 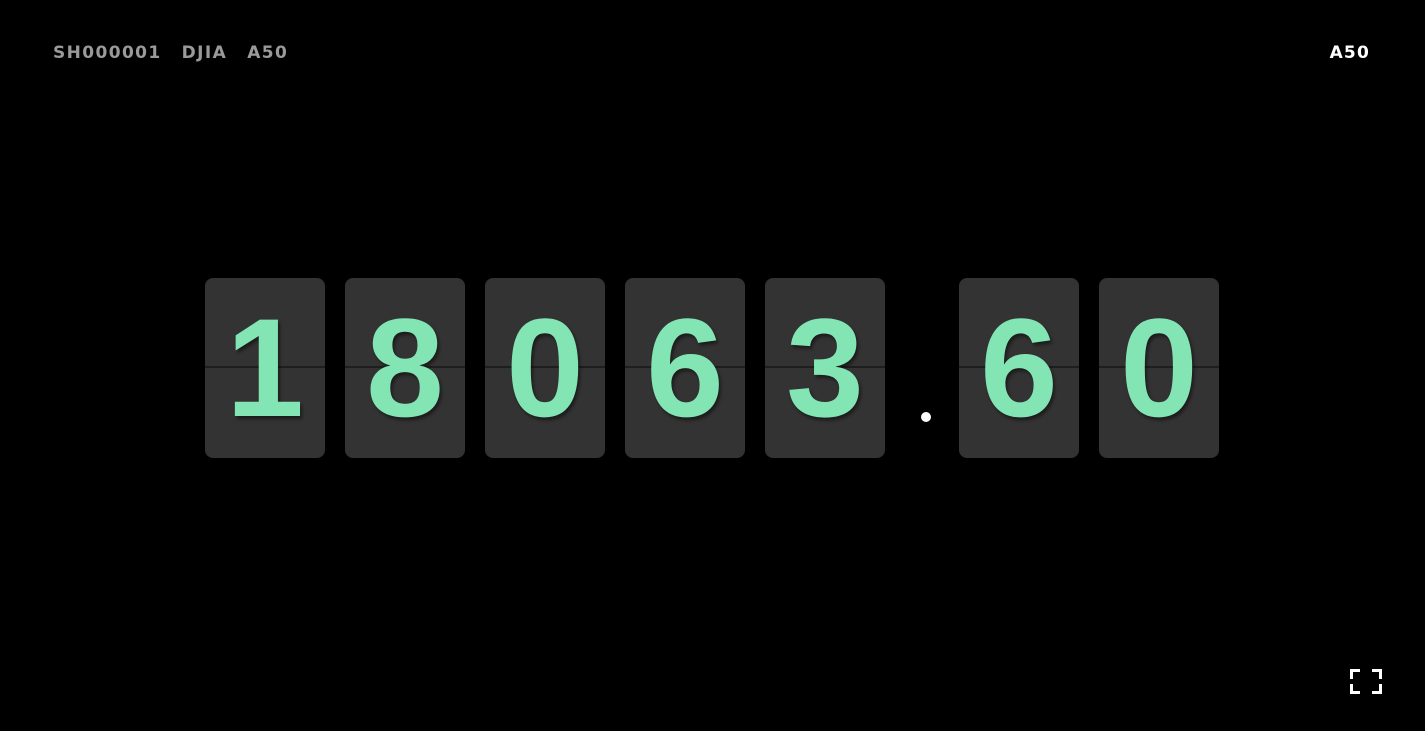 I want to click on digit-value: 8, so click(x=405, y=367).